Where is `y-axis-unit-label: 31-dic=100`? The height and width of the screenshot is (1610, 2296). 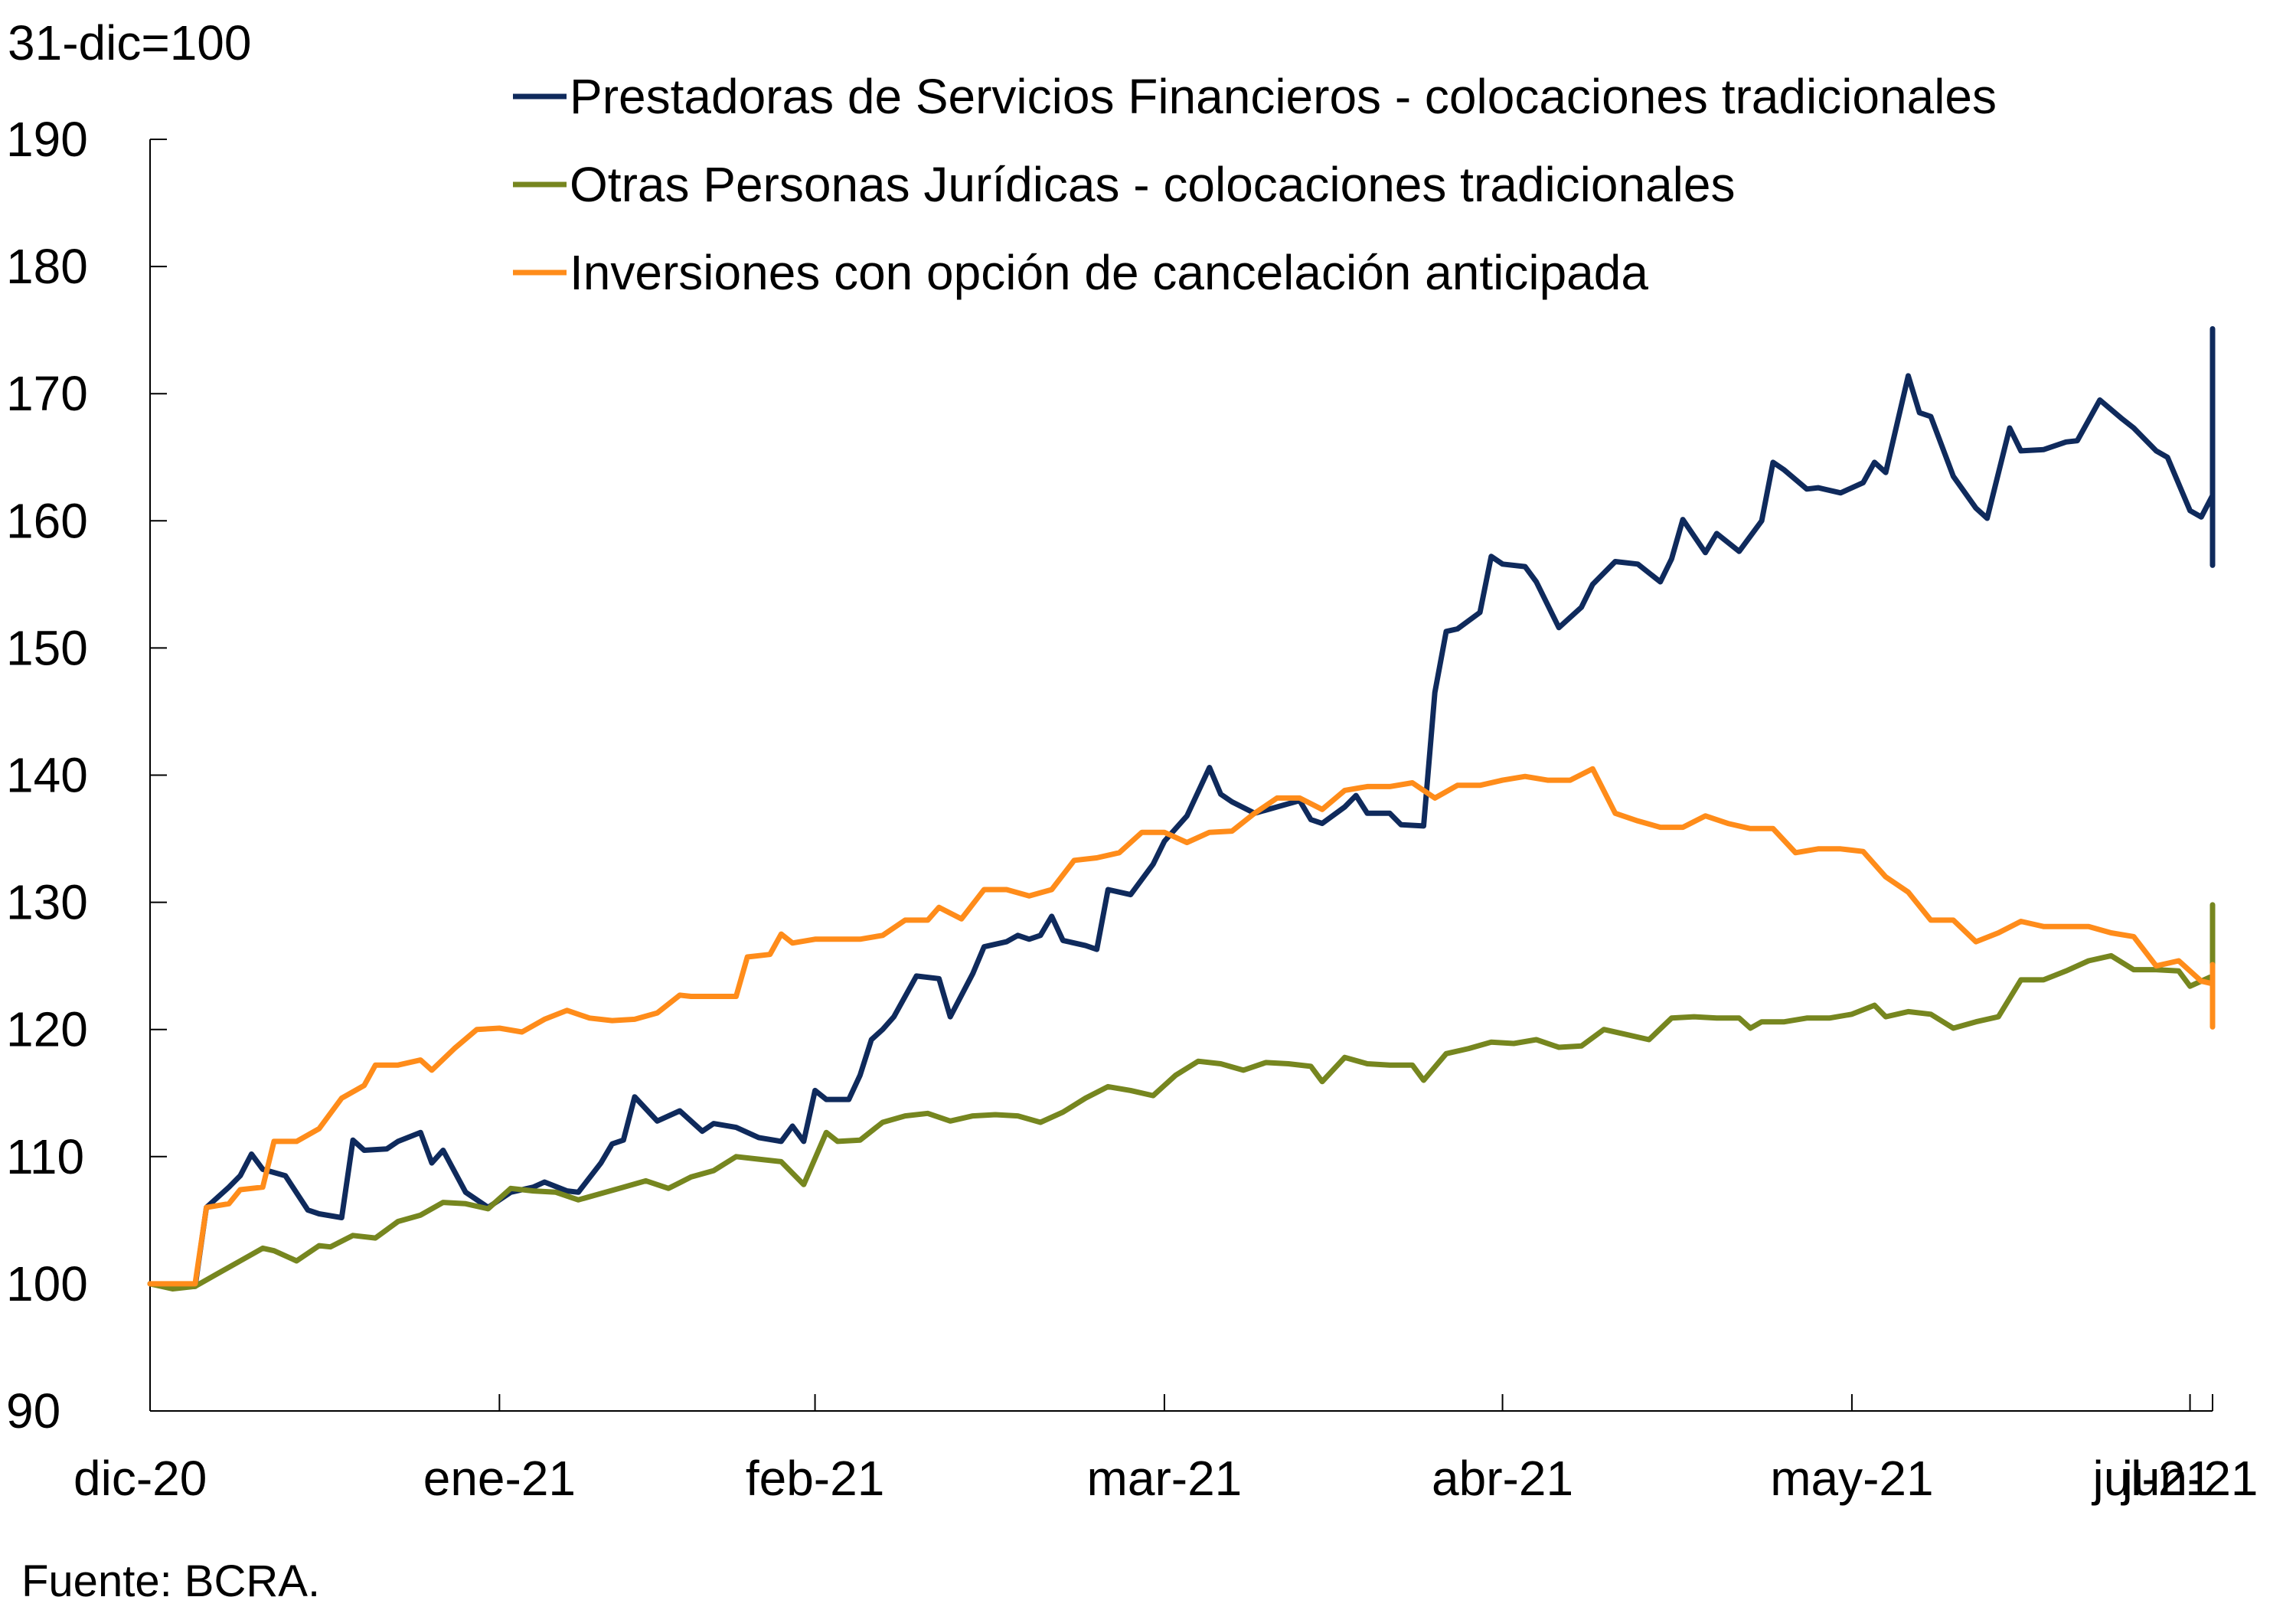
y-axis-unit-label: 31-dic=100 is located at coordinates (129, 42).